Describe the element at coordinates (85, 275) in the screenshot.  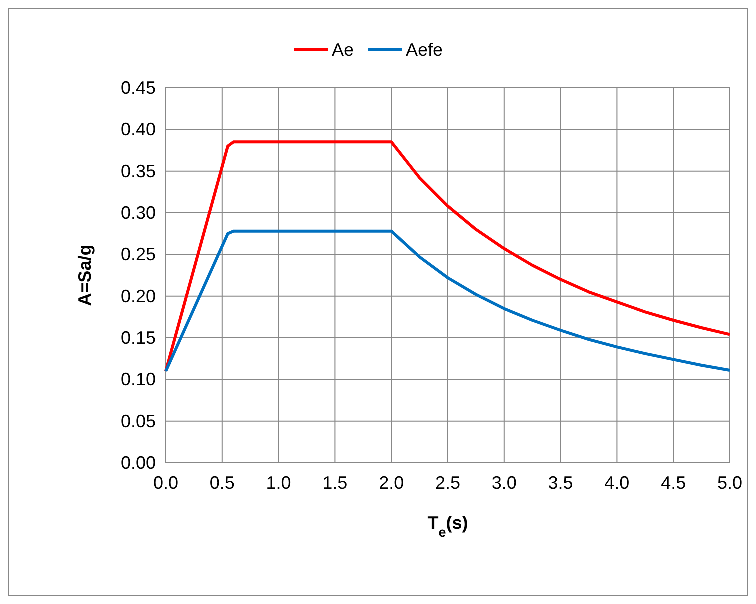
I see `y-axis-title: A=Sa/g` at that location.